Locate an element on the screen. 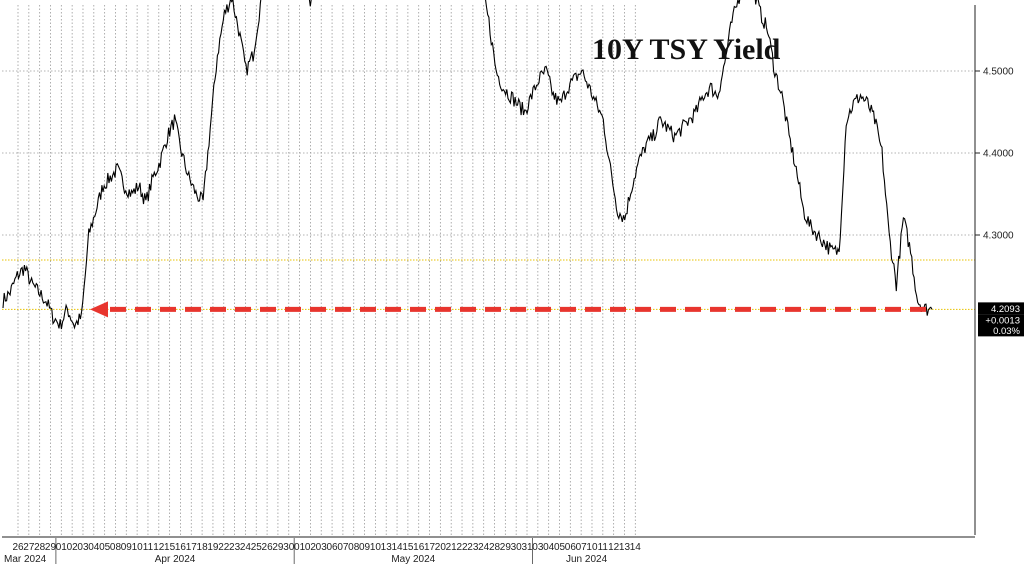 This screenshot has height=564, width=1024. change-bg is located at coordinates (1001, 325).